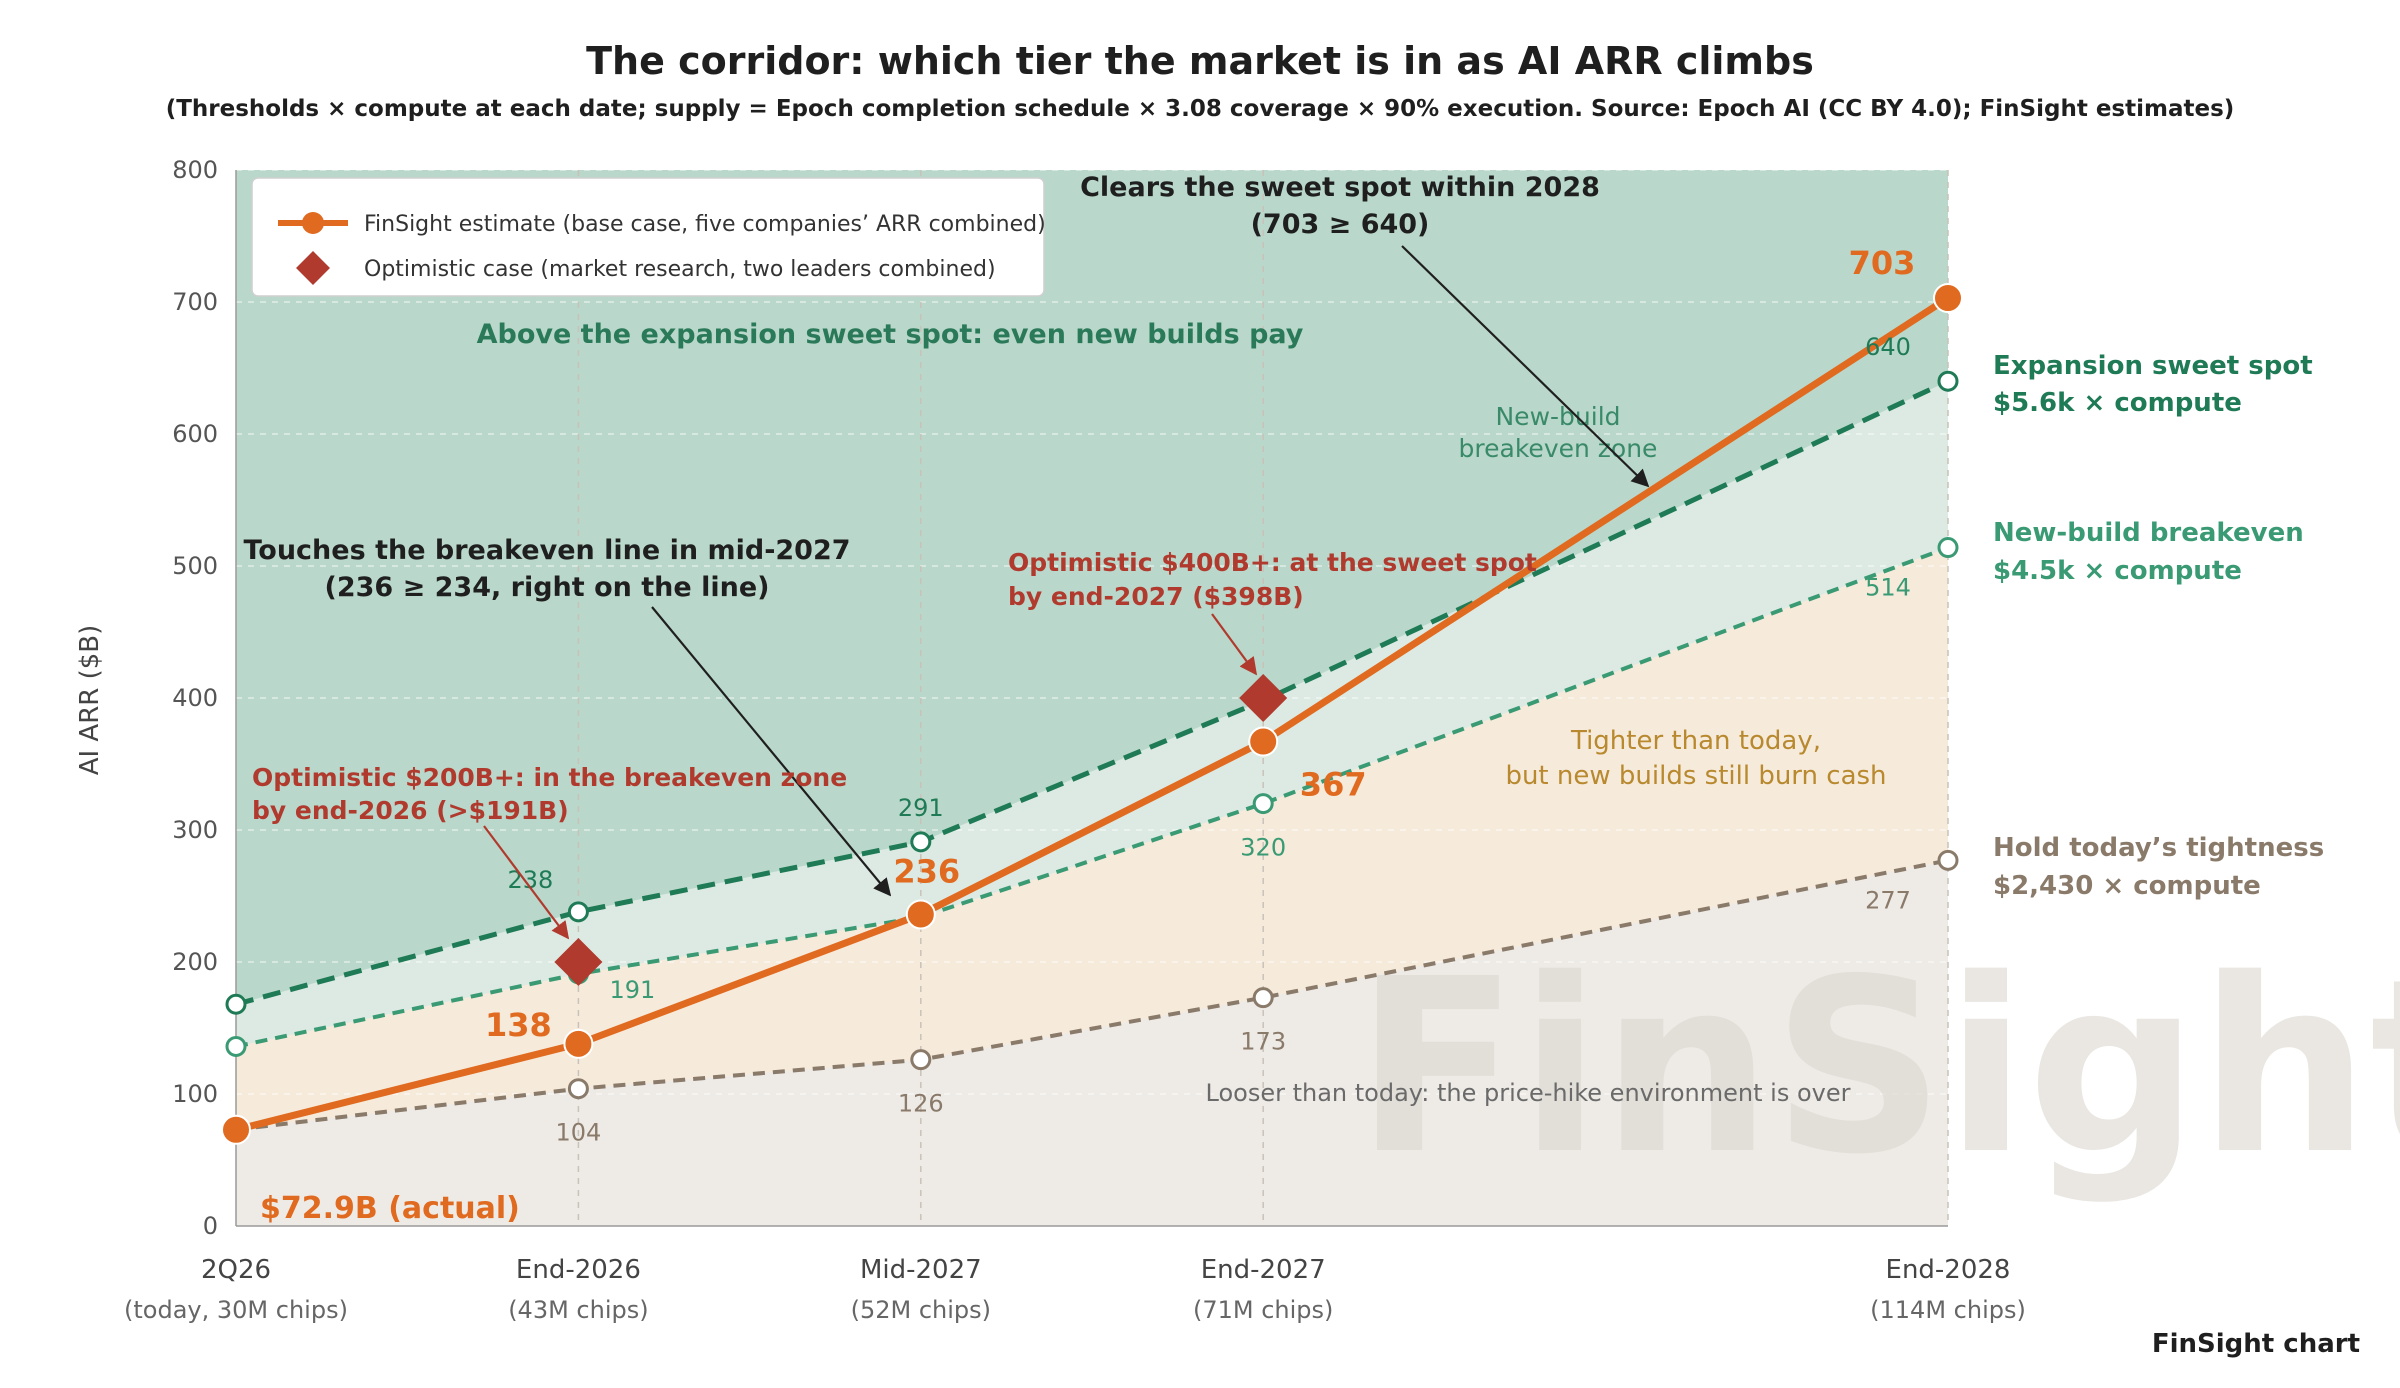 The image size is (2400, 1388). Describe the element at coordinates (195, 170) in the screenshot. I see `y-tick-label: 800` at that location.